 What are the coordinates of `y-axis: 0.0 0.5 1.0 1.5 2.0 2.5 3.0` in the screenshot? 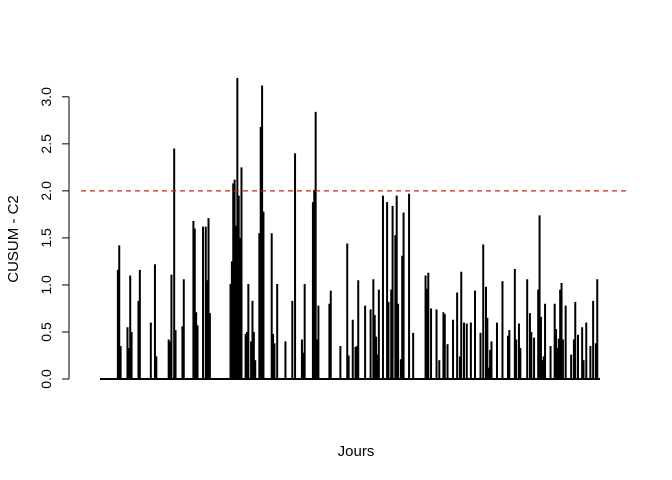 It's located at (54, 238).